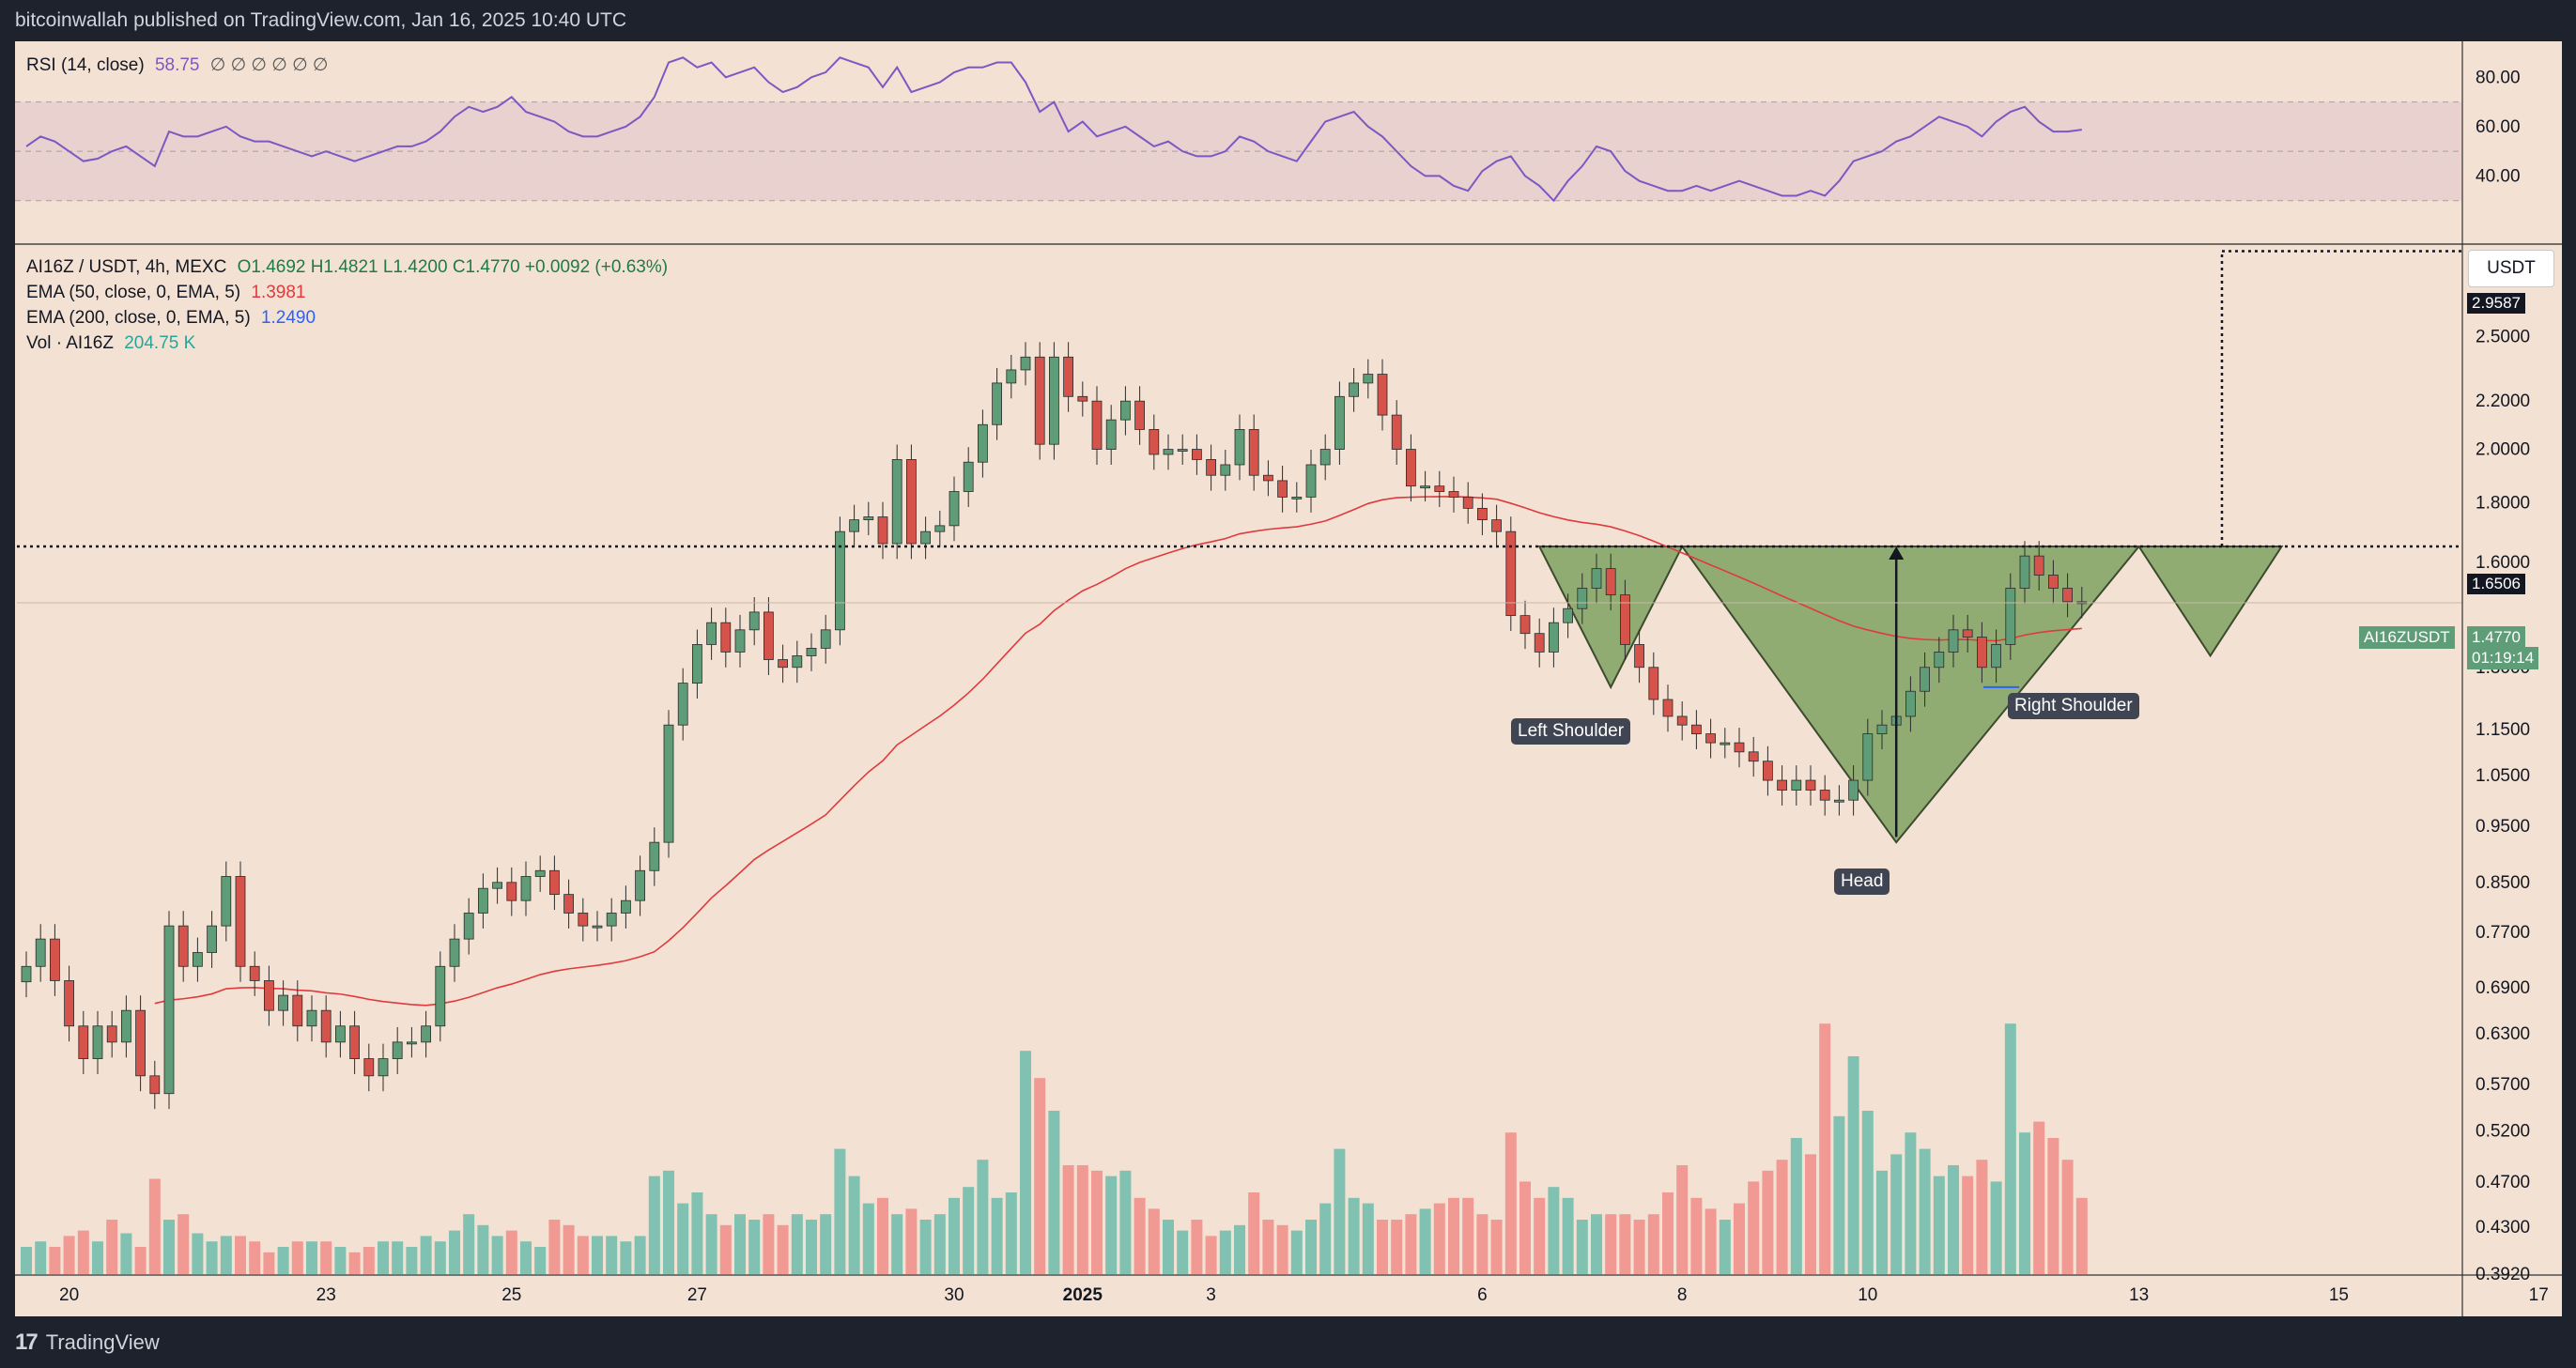 The width and height of the screenshot is (2576, 1368). What do you see at coordinates (70, 343) in the screenshot?
I see `volume-label: Vol · AI16Z` at bounding box center [70, 343].